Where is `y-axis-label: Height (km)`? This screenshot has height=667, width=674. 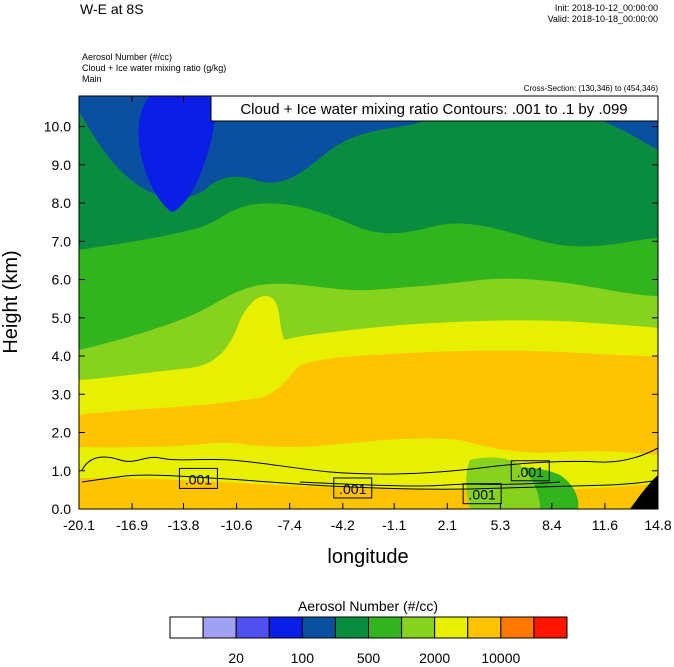 y-axis-label: Height (km) is located at coordinates (11, 301).